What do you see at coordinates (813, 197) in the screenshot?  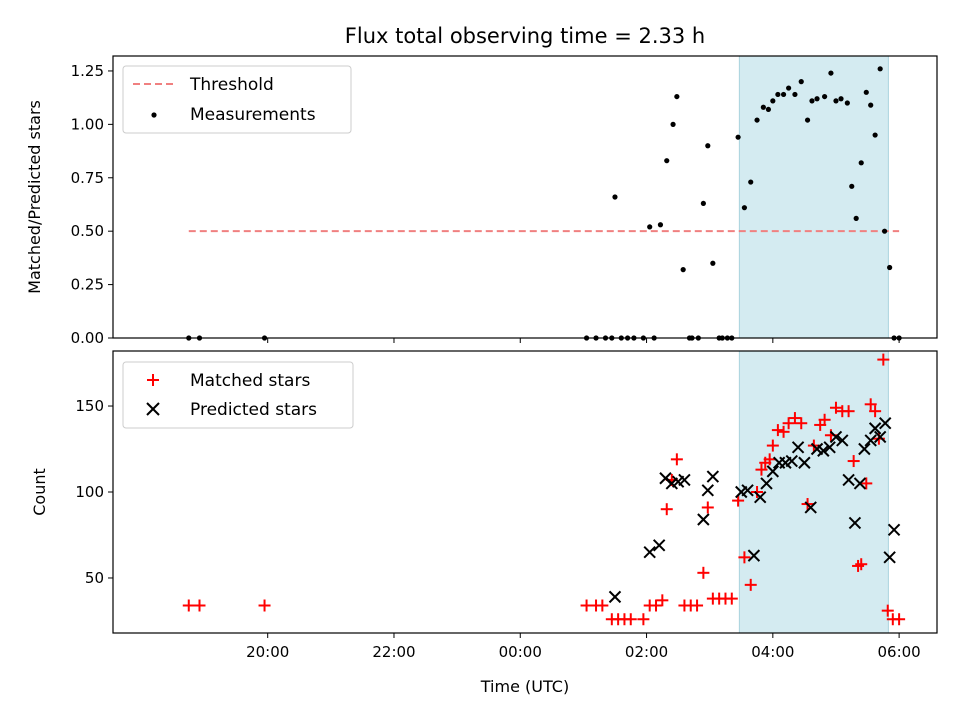 I see `top-shaded-region` at bounding box center [813, 197].